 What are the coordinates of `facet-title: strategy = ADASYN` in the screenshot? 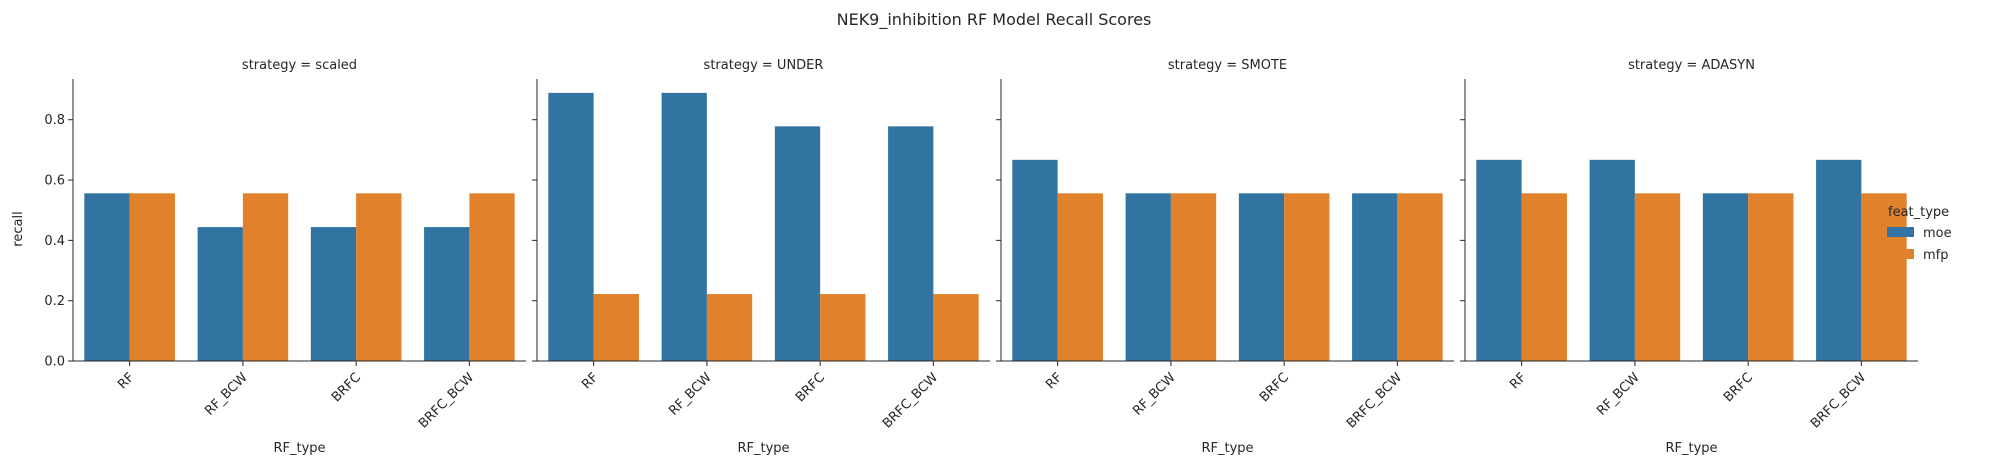 It's located at (1691, 65).